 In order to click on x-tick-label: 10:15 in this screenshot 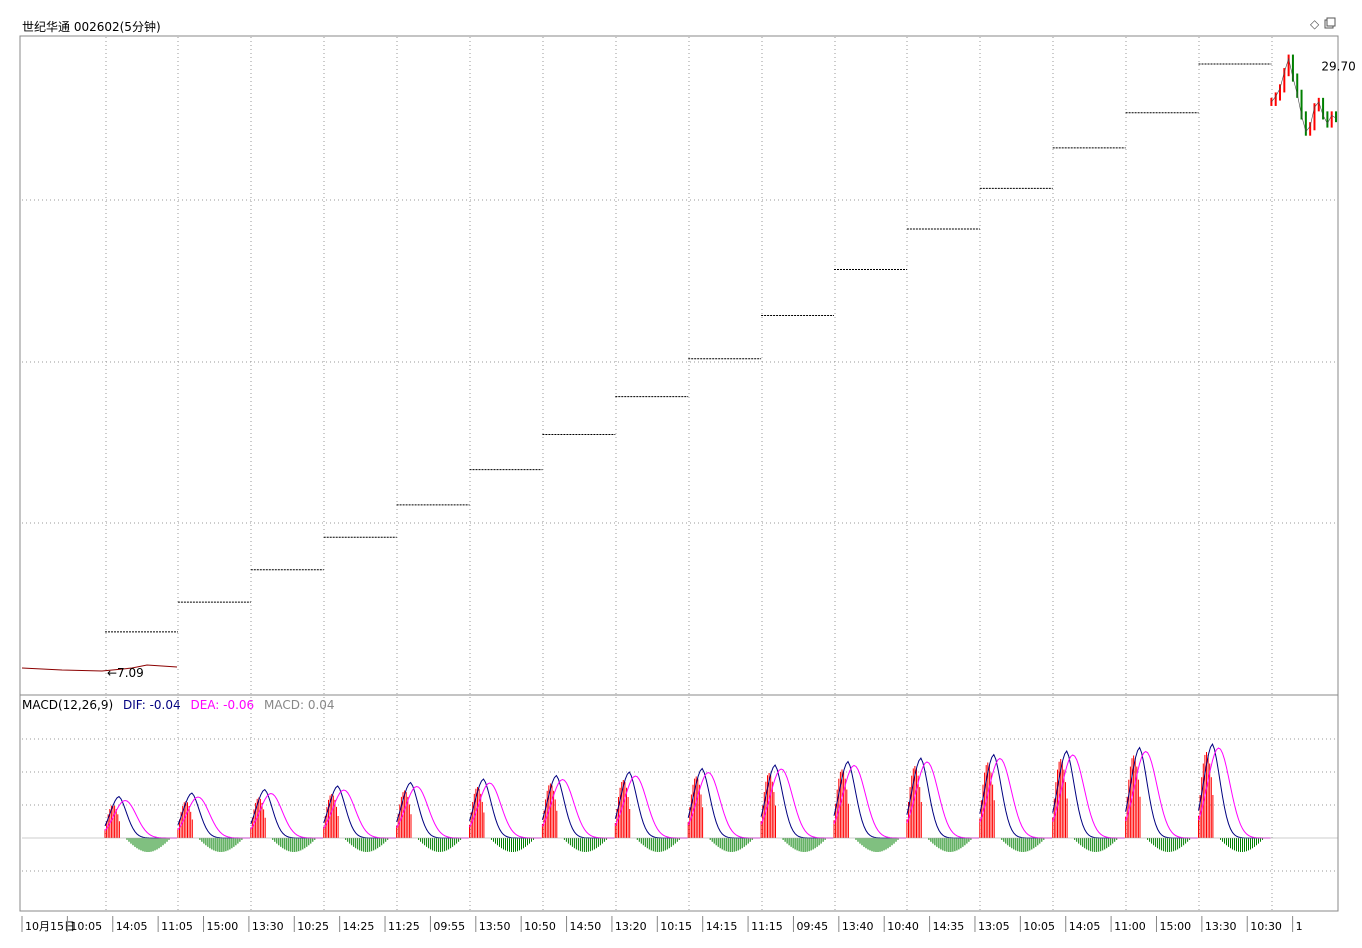, I will do `click(676, 926)`.